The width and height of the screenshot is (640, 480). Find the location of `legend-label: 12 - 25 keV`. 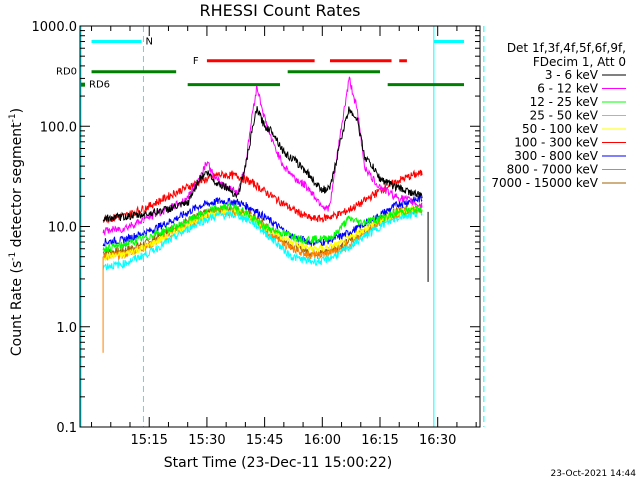

legend-label: 12 - 25 keV is located at coordinates (564, 102).